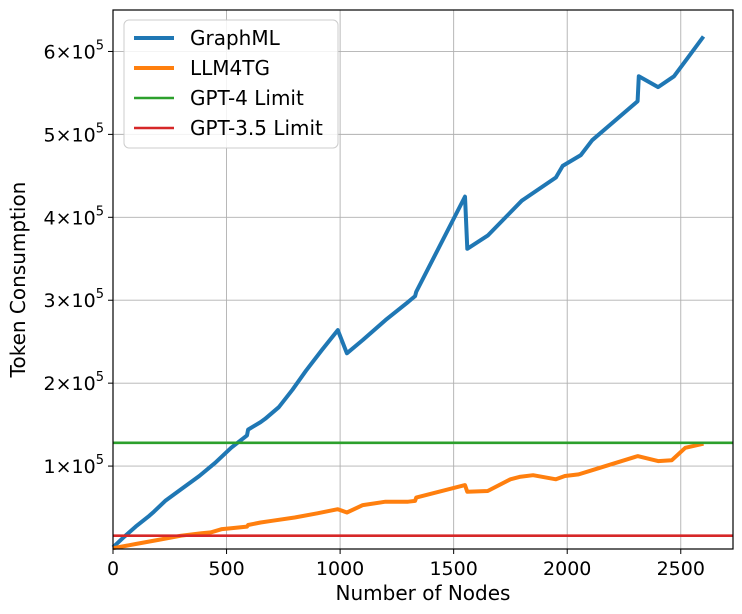  I want to click on legend-label-graphml: GraphML, so click(235, 38).